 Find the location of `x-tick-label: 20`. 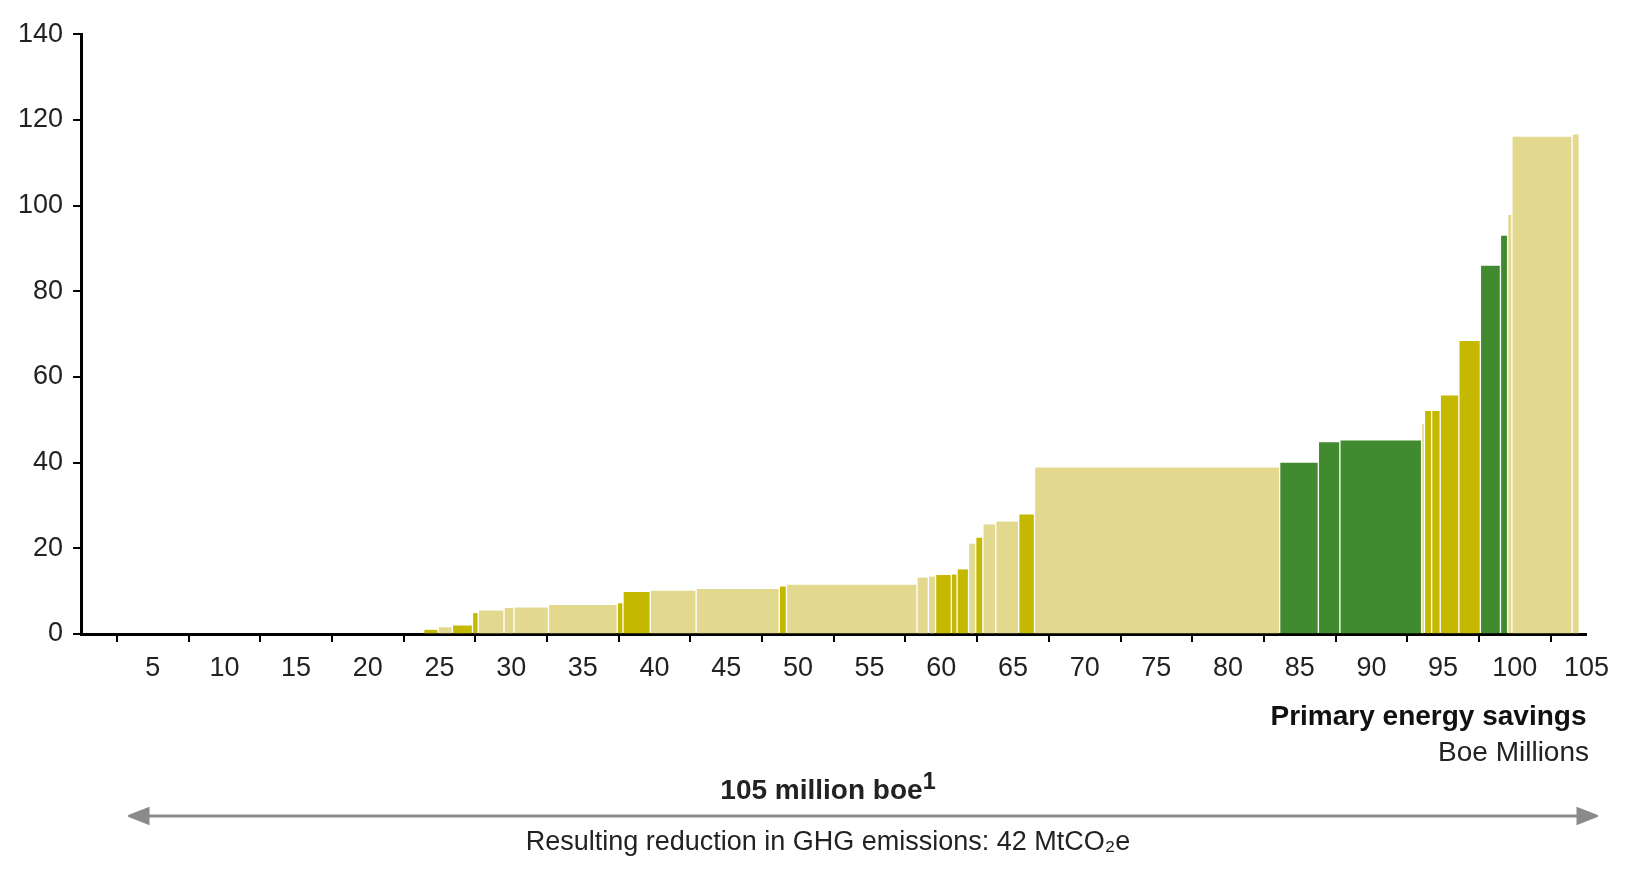

x-tick-label: 20 is located at coordinates (367, 666).